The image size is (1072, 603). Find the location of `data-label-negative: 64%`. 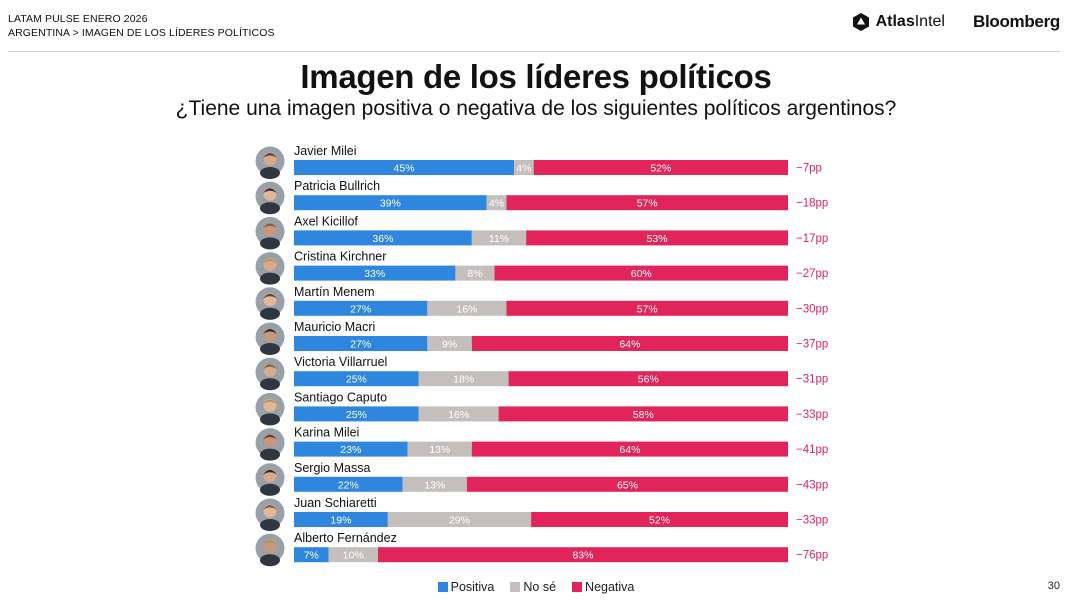

data-label-negative: 64% is located at coordinates (629, 345).